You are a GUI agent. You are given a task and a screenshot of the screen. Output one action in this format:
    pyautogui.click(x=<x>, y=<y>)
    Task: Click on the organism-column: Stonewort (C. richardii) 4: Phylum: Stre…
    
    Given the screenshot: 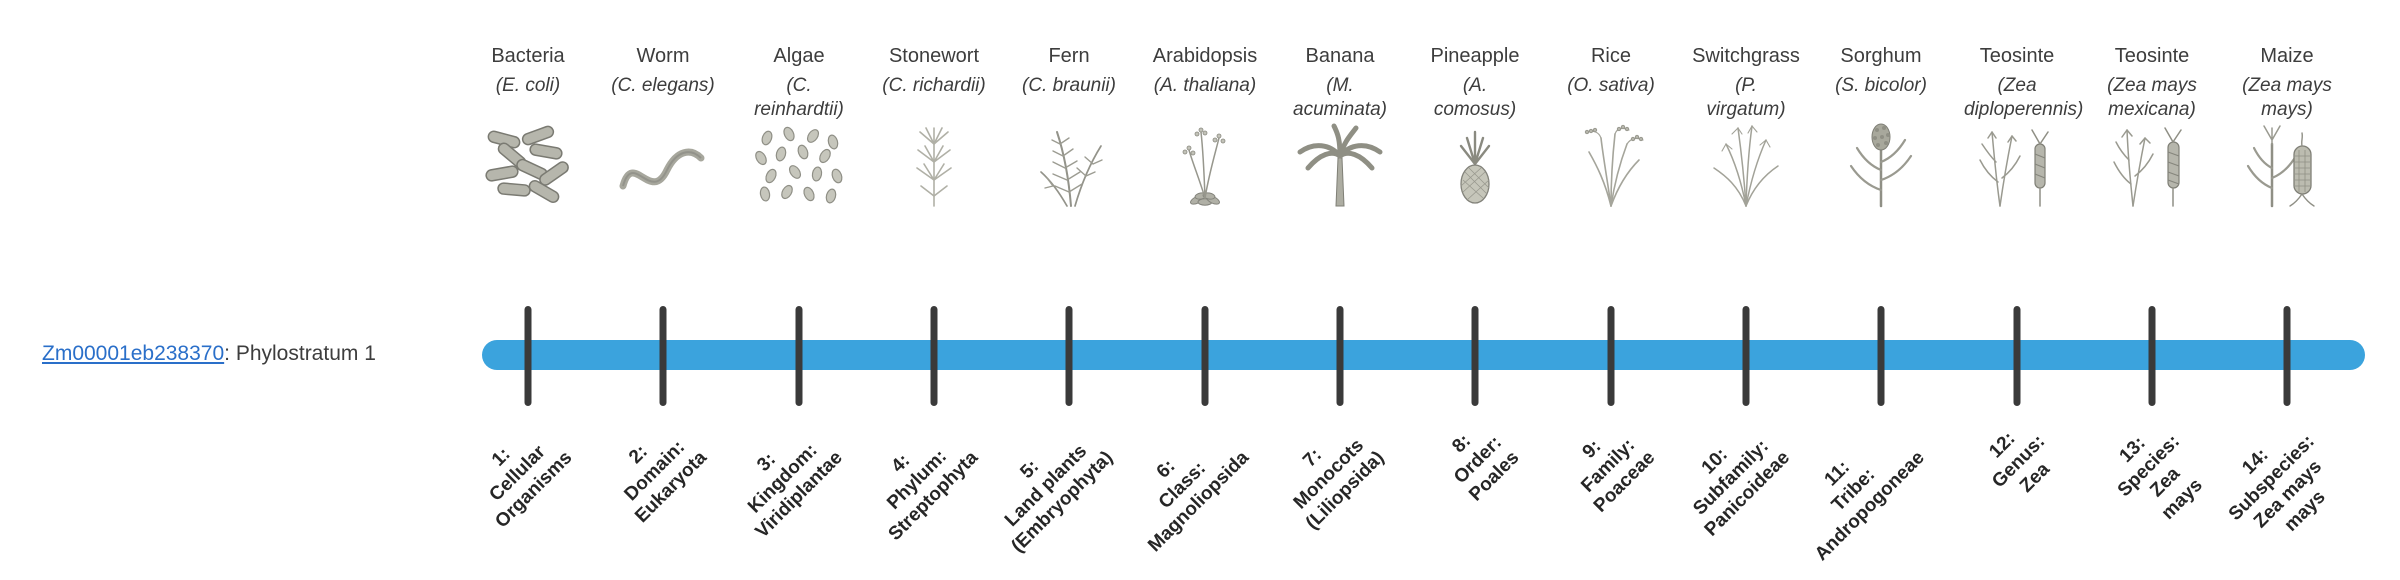 What is the action you would take?
    pyautogui.click(x=934, y=272)
    